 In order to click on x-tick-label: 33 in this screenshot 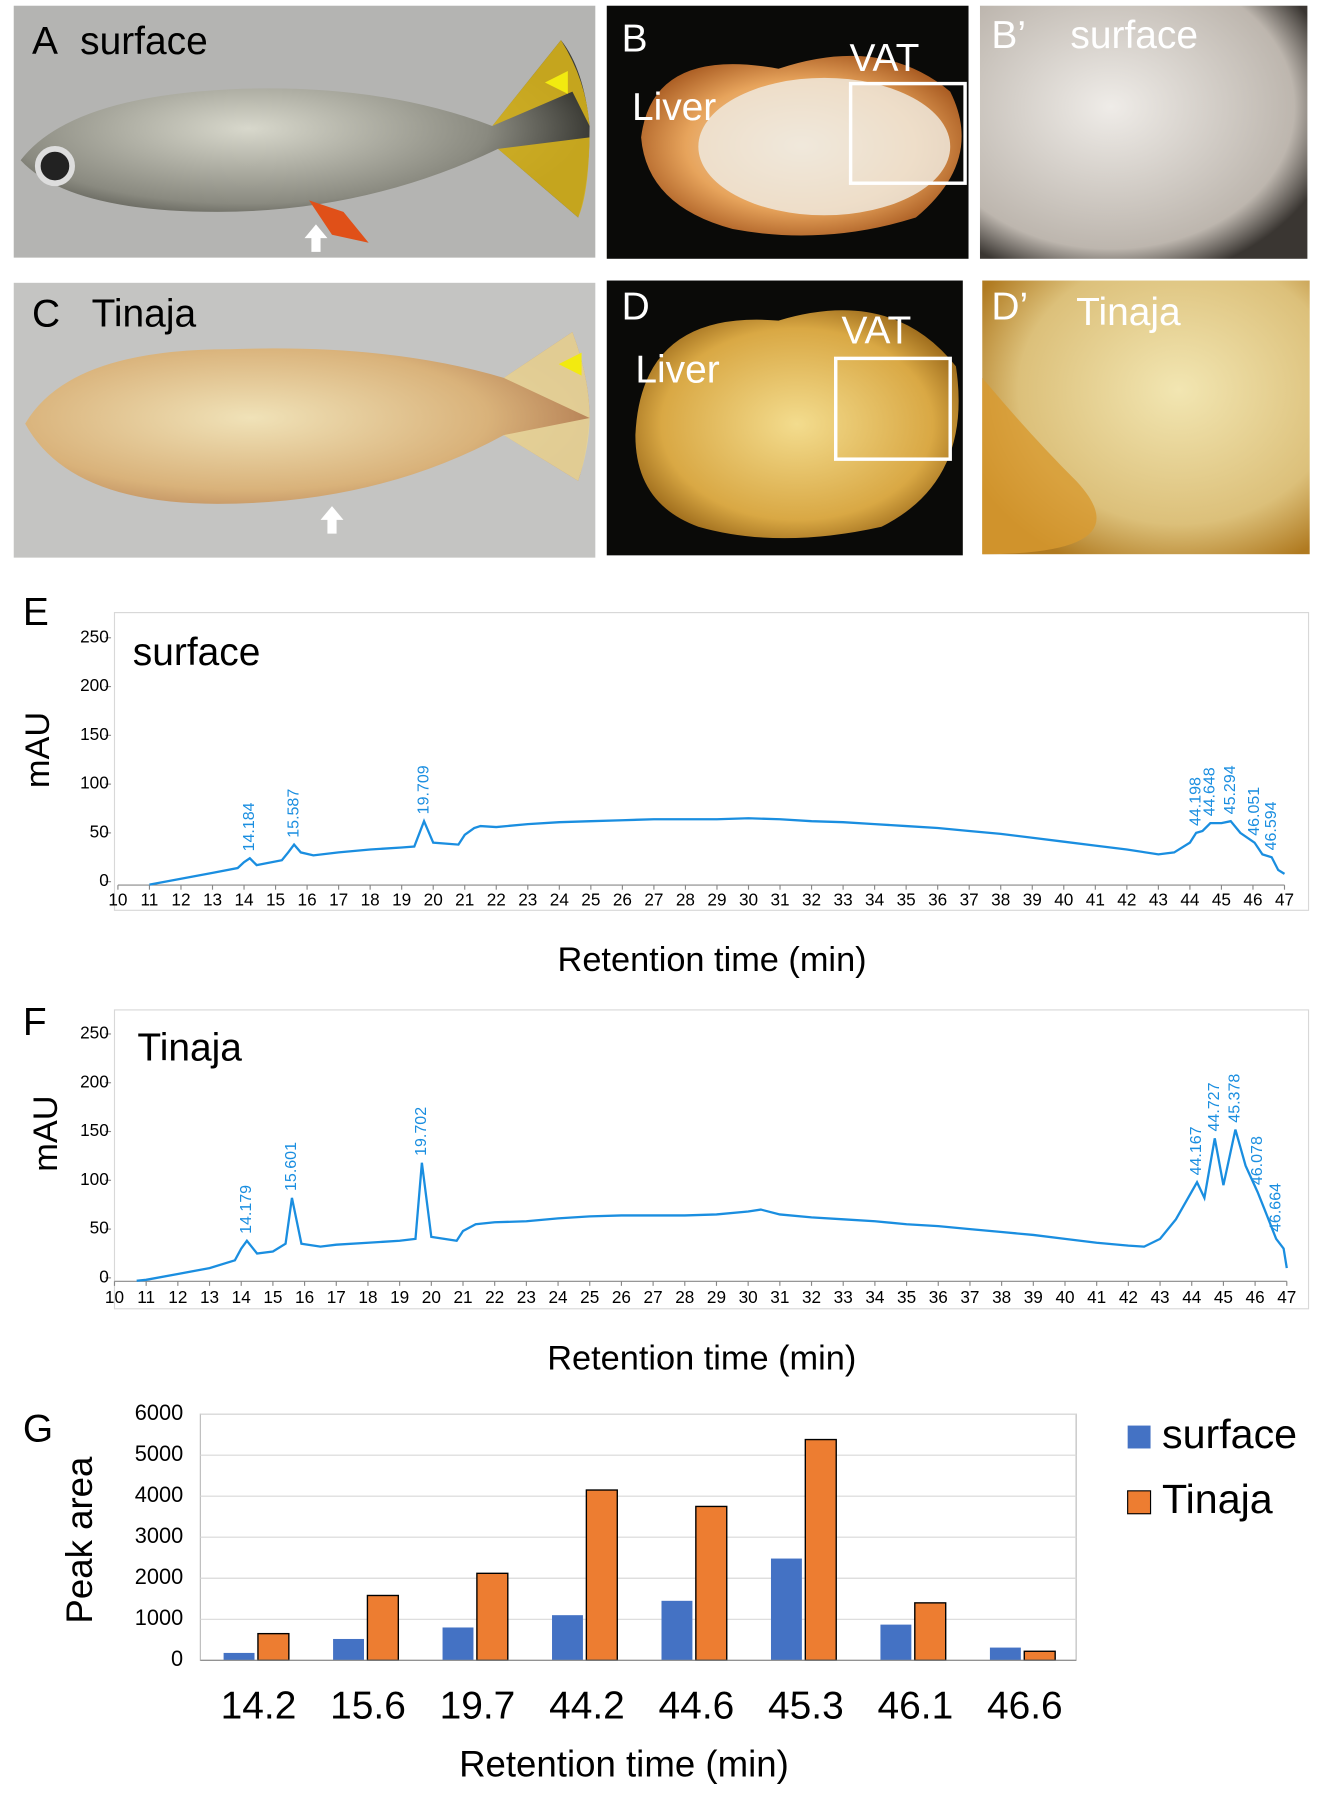, I will do `click(843, 900)`.